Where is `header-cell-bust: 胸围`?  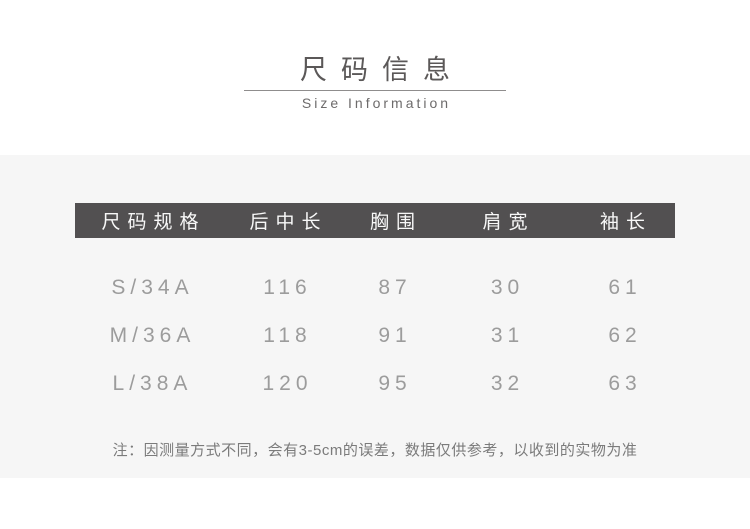
header-cell-bust: 胸围 is located at coordinates (395, 222).